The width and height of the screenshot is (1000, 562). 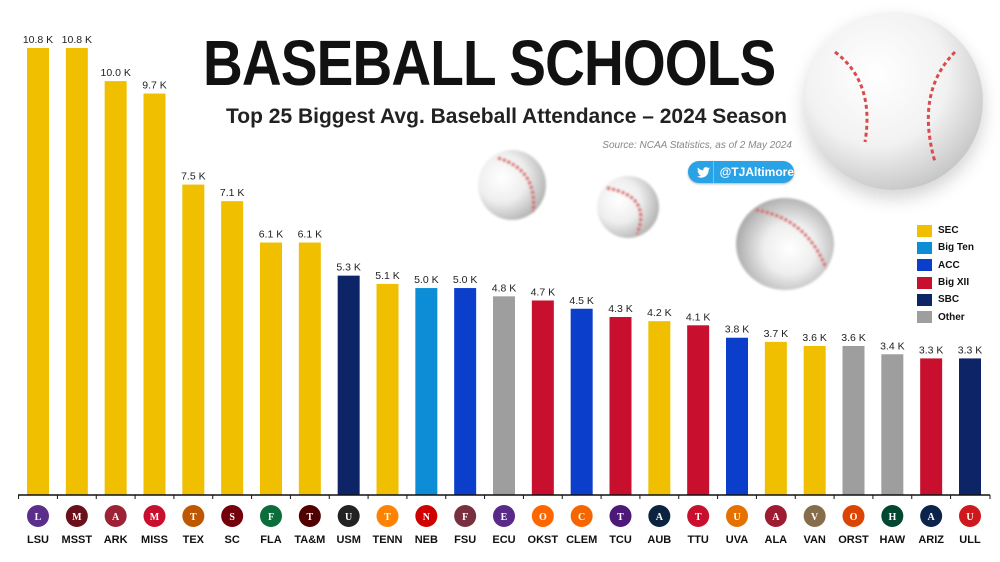 I want to click on chart-title: BASEBALL SCHOOLS, so click(x=489, y=63).